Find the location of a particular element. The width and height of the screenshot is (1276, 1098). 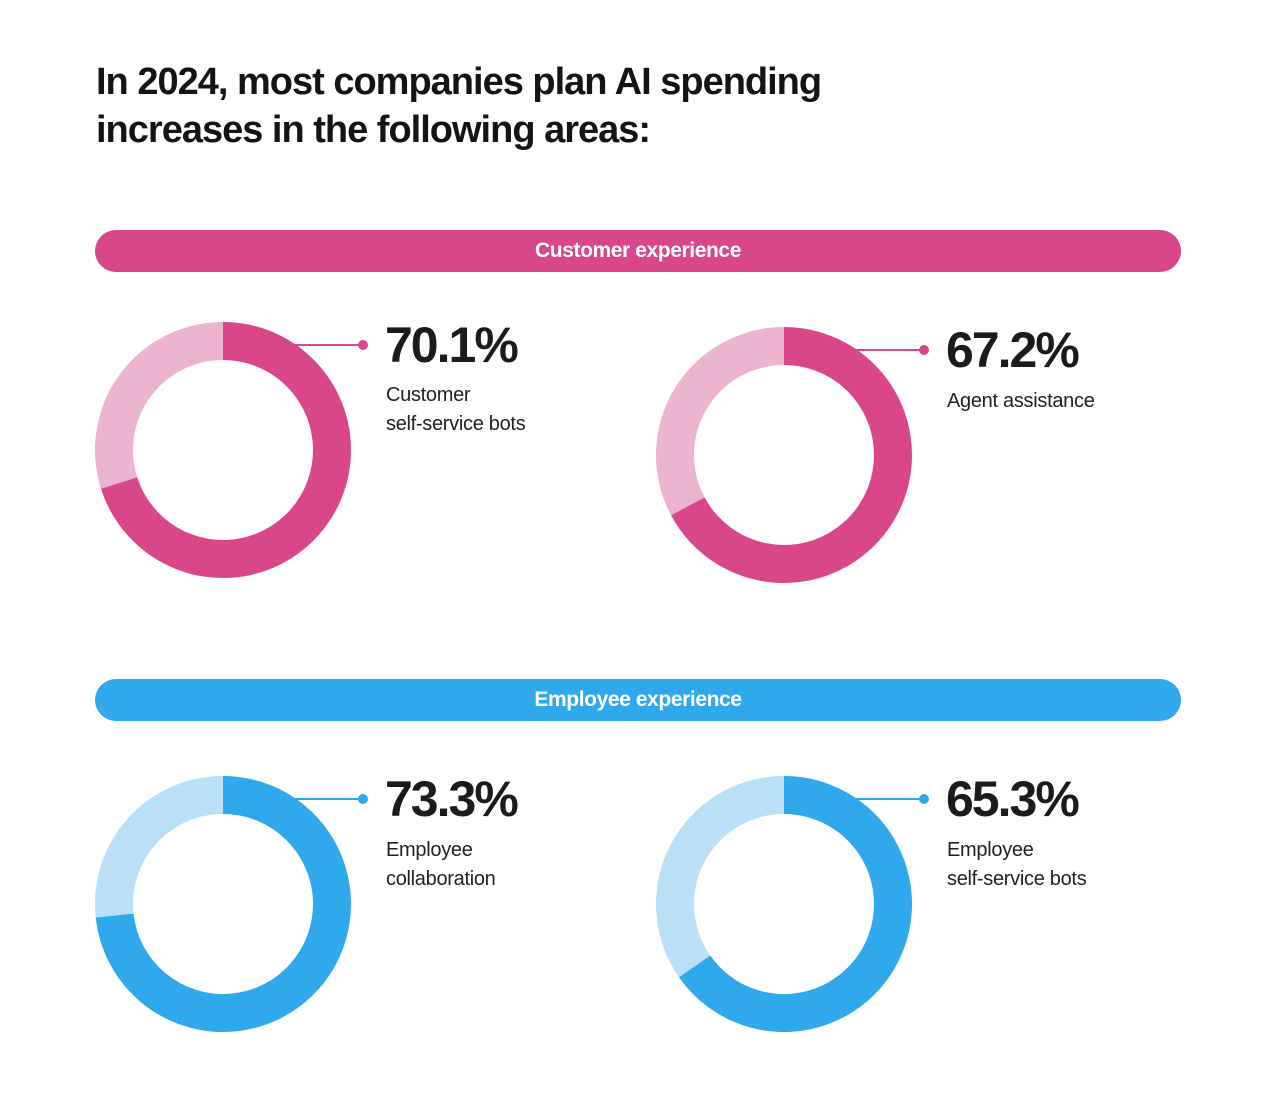

donut-chart-agent-assistance is located at coordinates (792, 455).